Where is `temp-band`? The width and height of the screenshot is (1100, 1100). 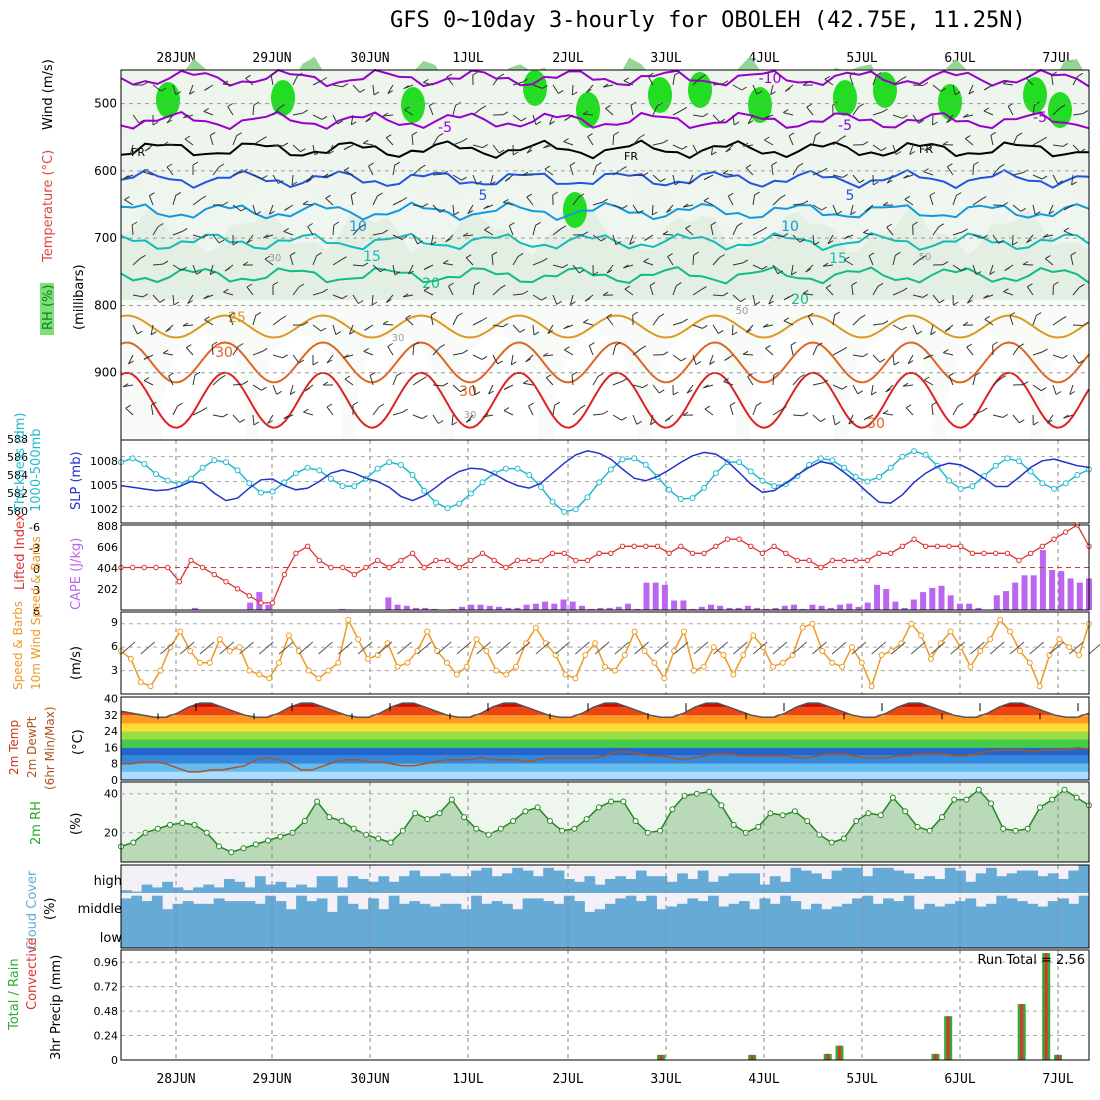 temp-band is located at coordinates (605, 719).